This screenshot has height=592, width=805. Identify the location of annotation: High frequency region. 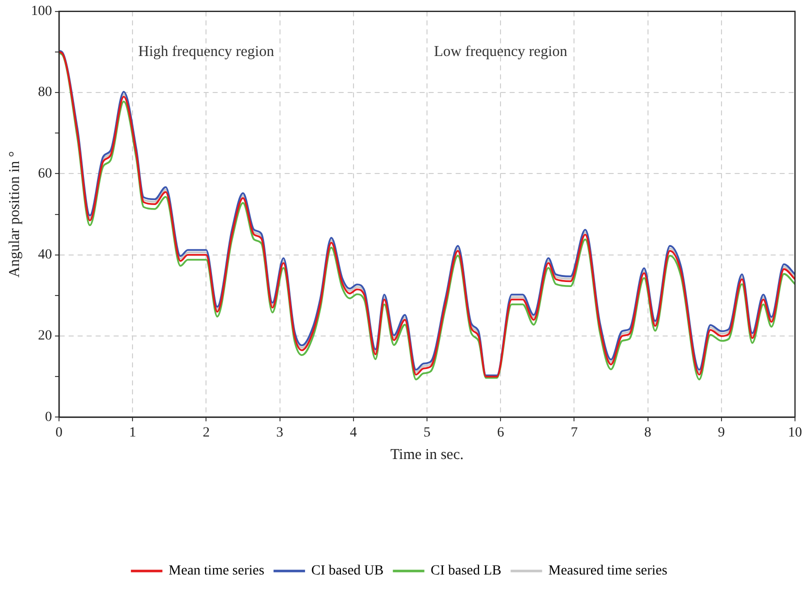
(206, 52).